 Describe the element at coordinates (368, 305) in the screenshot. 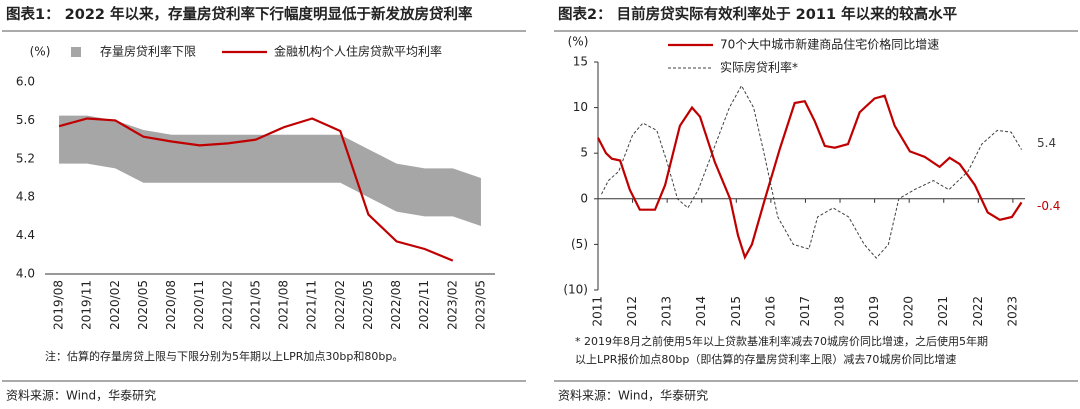

I see `x-tick-label: 2022/05` at that location.